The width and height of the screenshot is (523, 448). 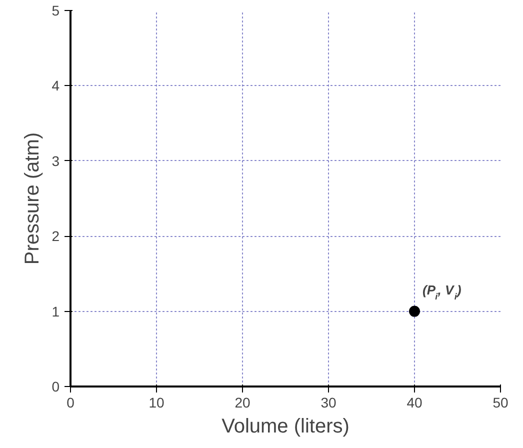 I want to click on y-tick-label: 4, so click(x=56, y=86).